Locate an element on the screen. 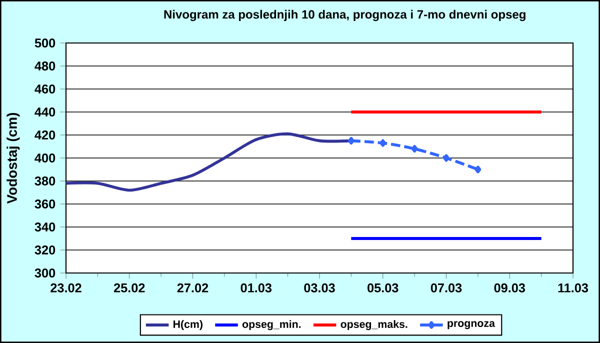 The image size is (600, 343). y-tick-label: 500 is located at coordinates (45, 43).